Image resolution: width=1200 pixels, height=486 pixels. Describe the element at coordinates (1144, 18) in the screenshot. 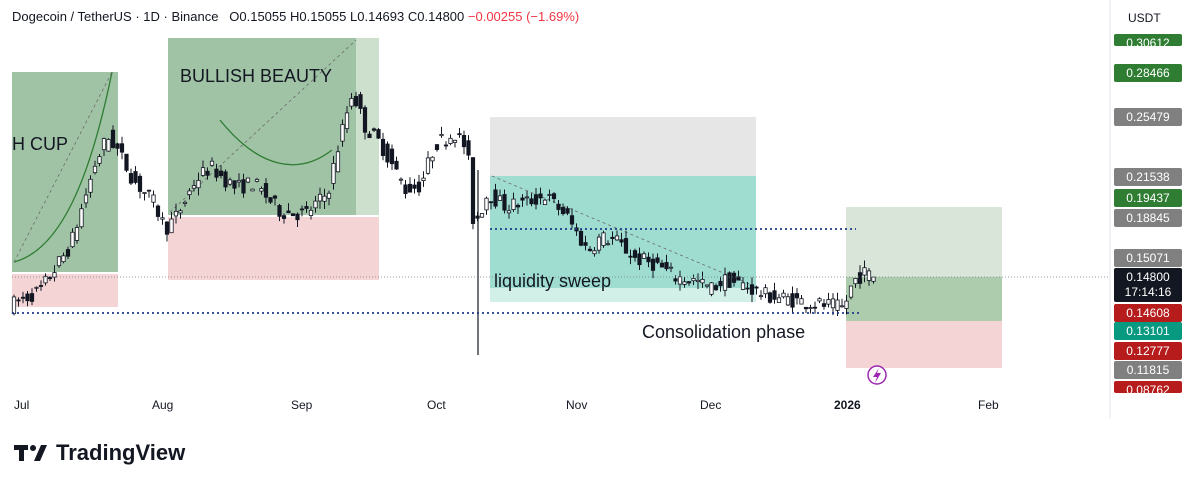

I see `currency-unit-label: USDT` at that location.